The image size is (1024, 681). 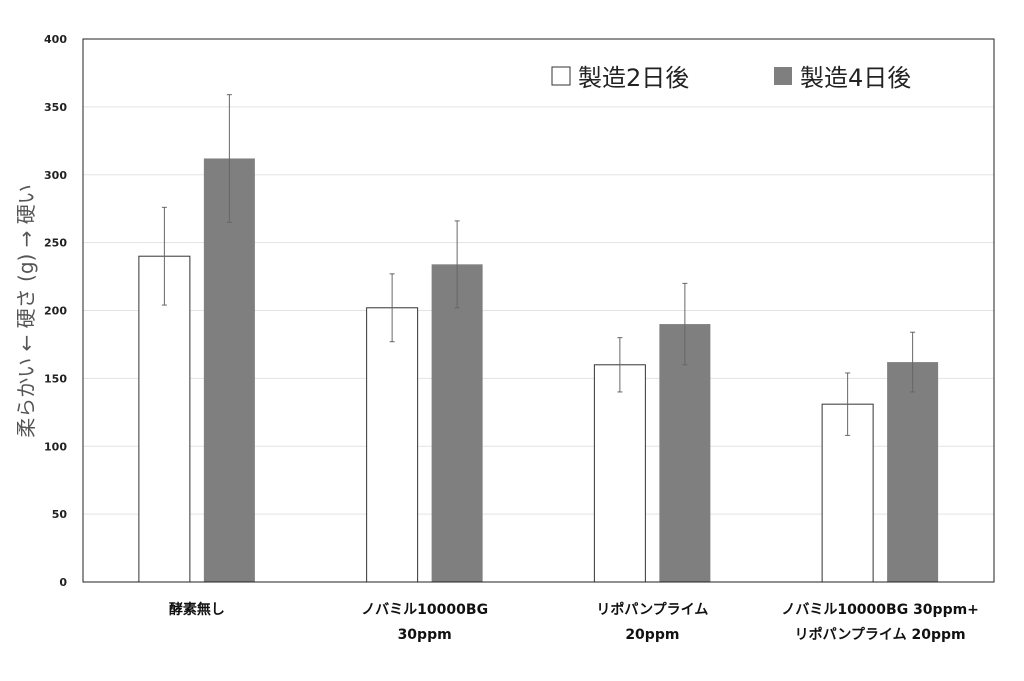 I want to click on y-tick-label: 0, so click(x=63, y=582).